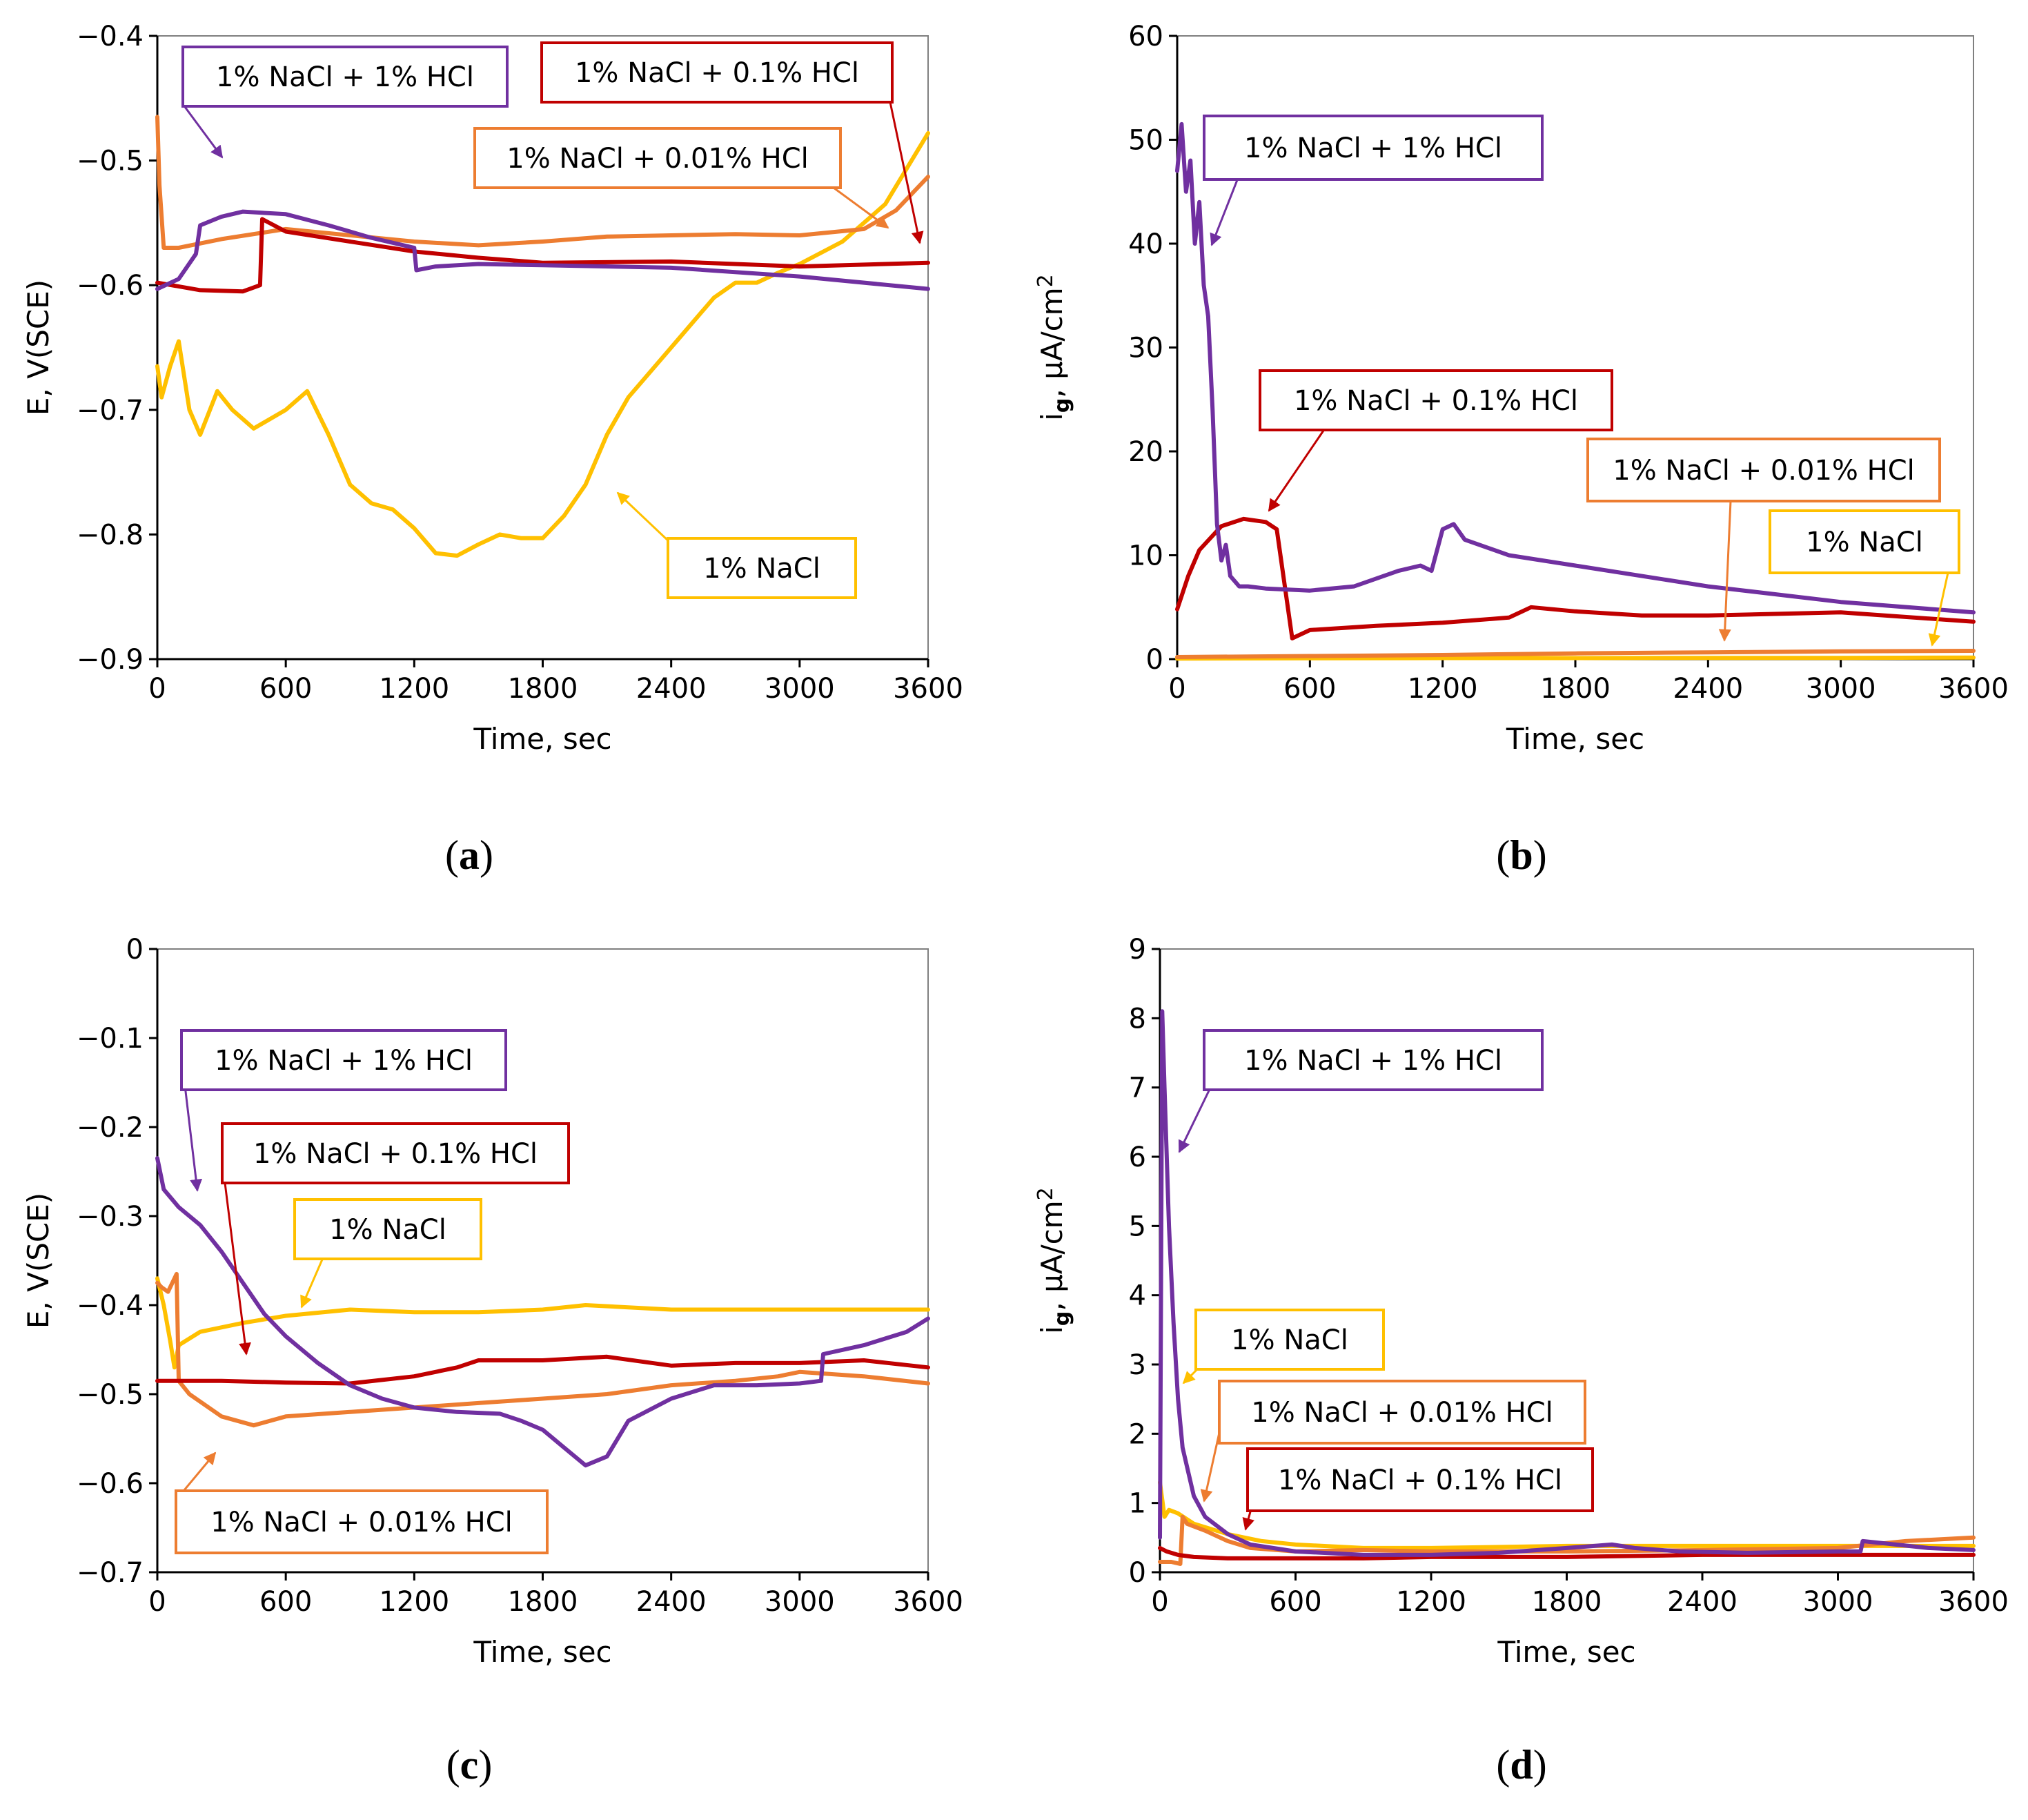 This screenshot has height=1820, width=2028. Describe the element at coordinates (1145, 36) in the screenshot. I see `y-tick-label: 60` at that location.